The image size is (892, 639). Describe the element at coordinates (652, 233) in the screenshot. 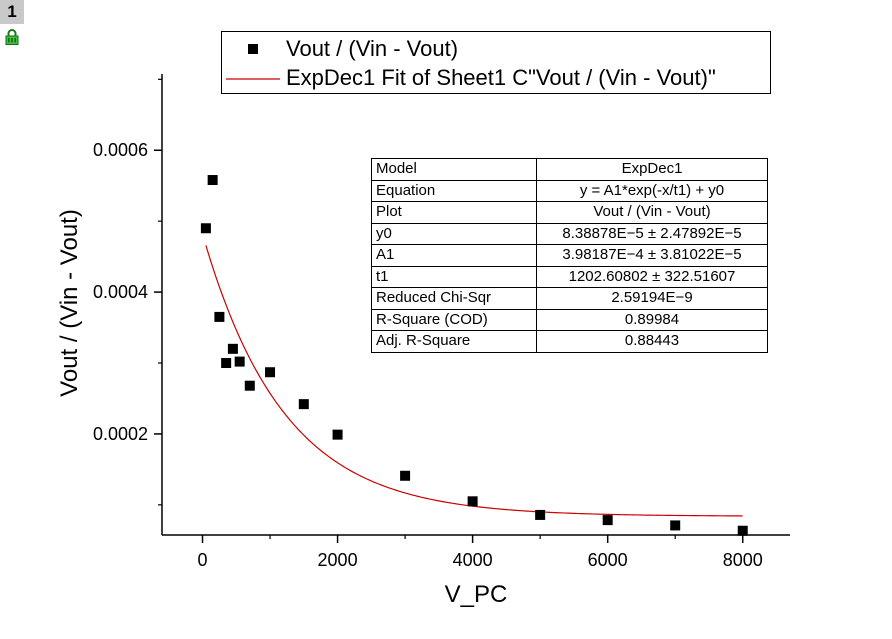

I see `stats-value: 8.38878E−5 ± 2.47892E−5` at that location.